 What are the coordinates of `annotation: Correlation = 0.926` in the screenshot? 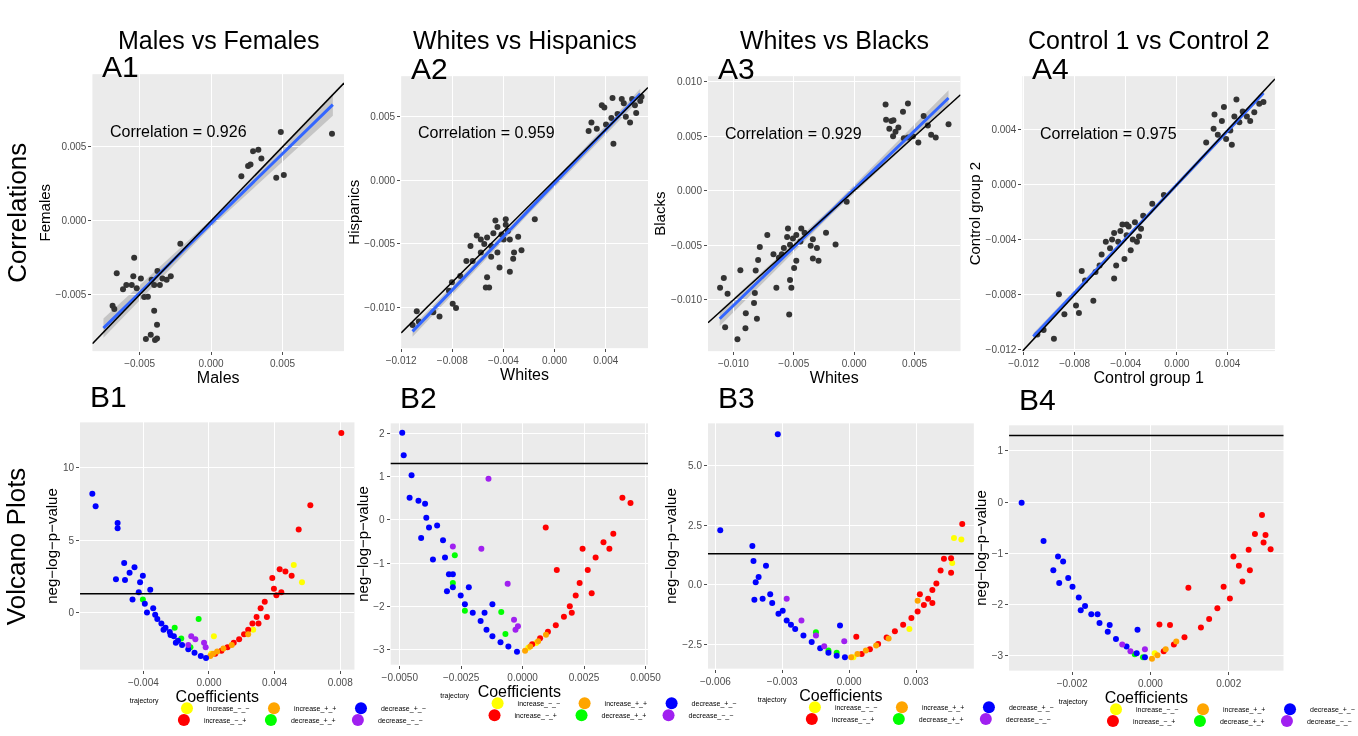 It's located at (178, 131).